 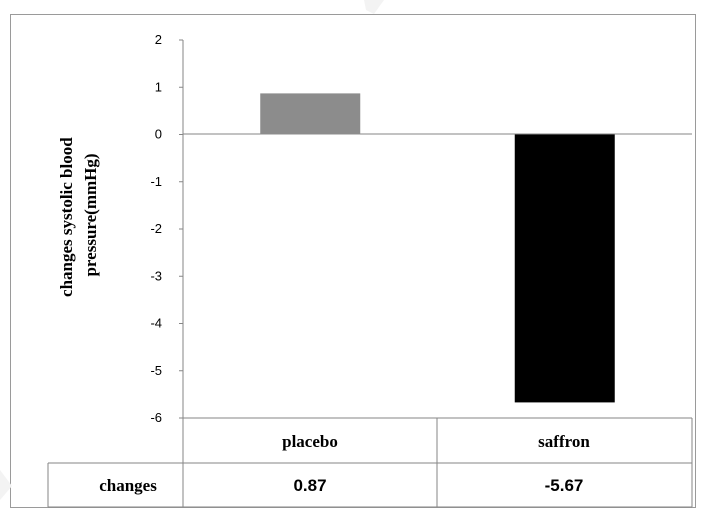 What do you see at coordinates (156, 181) in the screenshot?
I see `y-tick-label: -1` at bounding box center [156, 181].